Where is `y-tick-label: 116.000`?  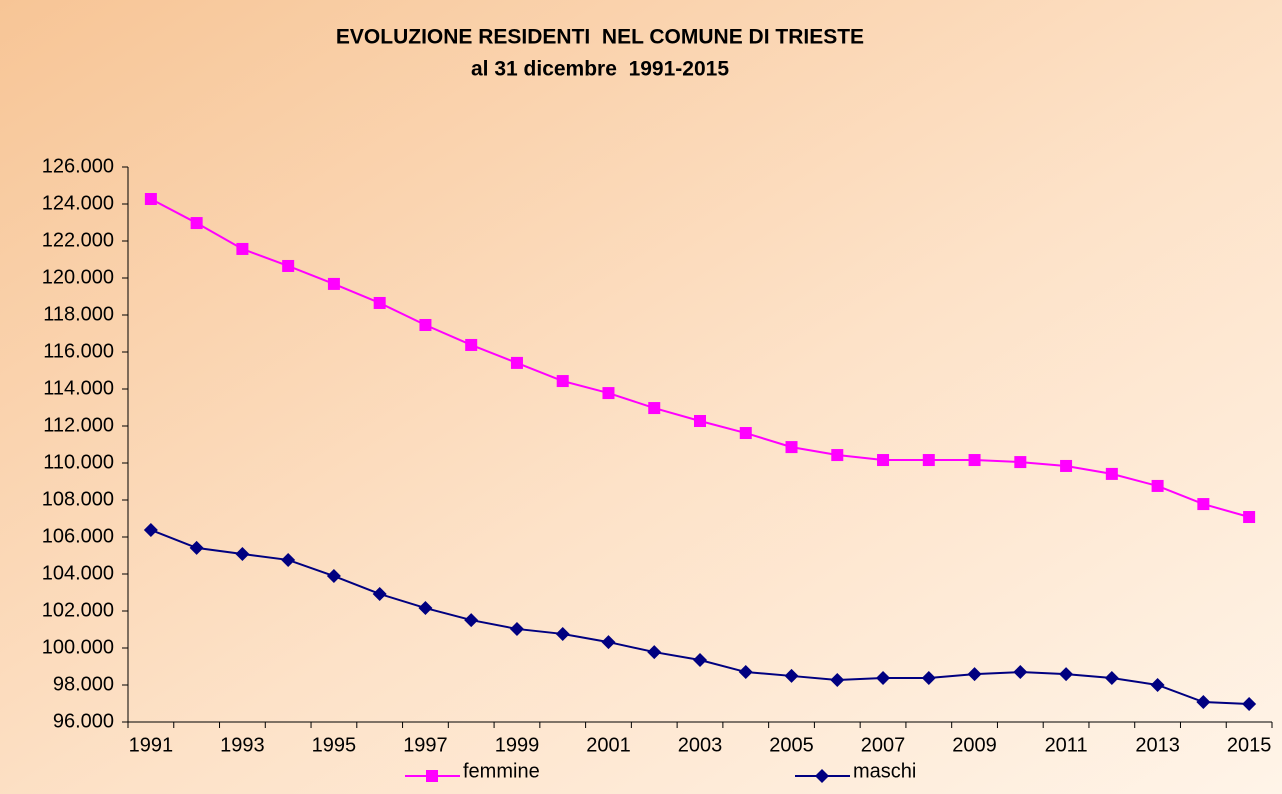
y-tick-label: 116.000 is located at coordinates (78, 351).